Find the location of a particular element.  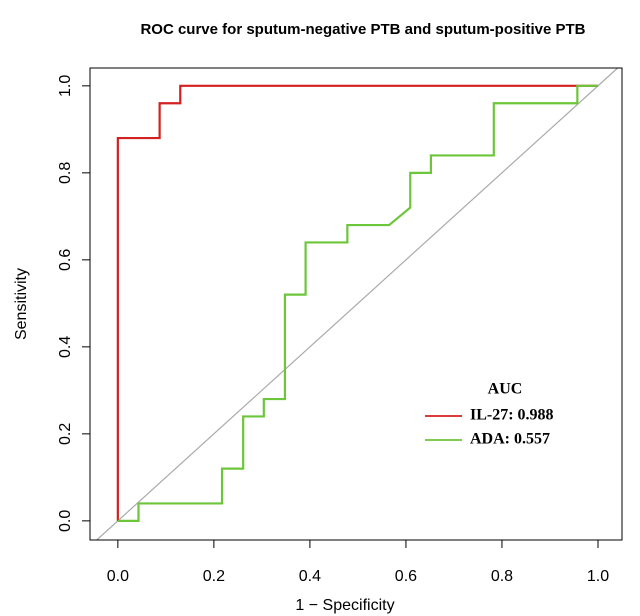

y-tick-label: 0.6 is located at coordinates (65, 260).